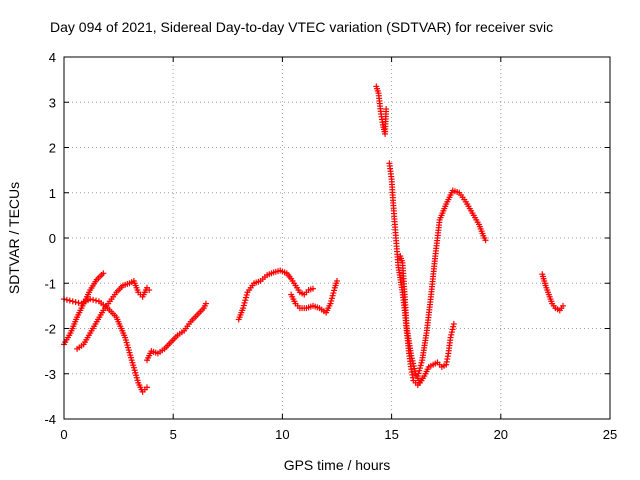  What do you see at coordinates (50, 283) in the screenshot?
I see `y-tick-label: -1` at bounding box center [50, 283].